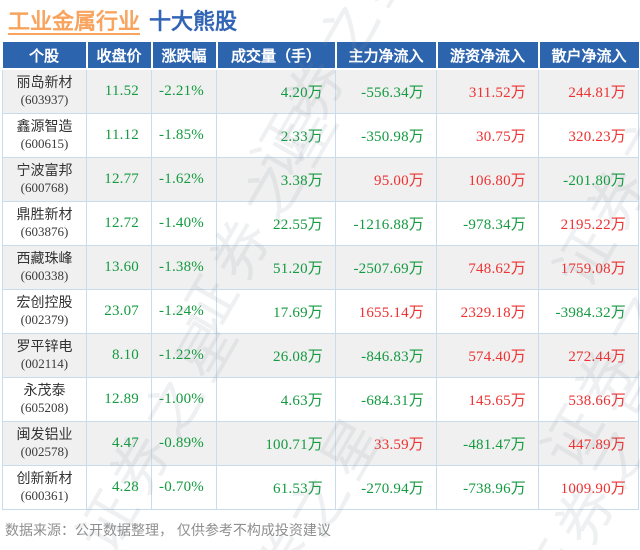 The width and height of the screenshot is (640, 550). Describe the element at coordinates (386, 223) in the screenshot. I see `main-net-inflow-cell: -1216.88万` at that location.